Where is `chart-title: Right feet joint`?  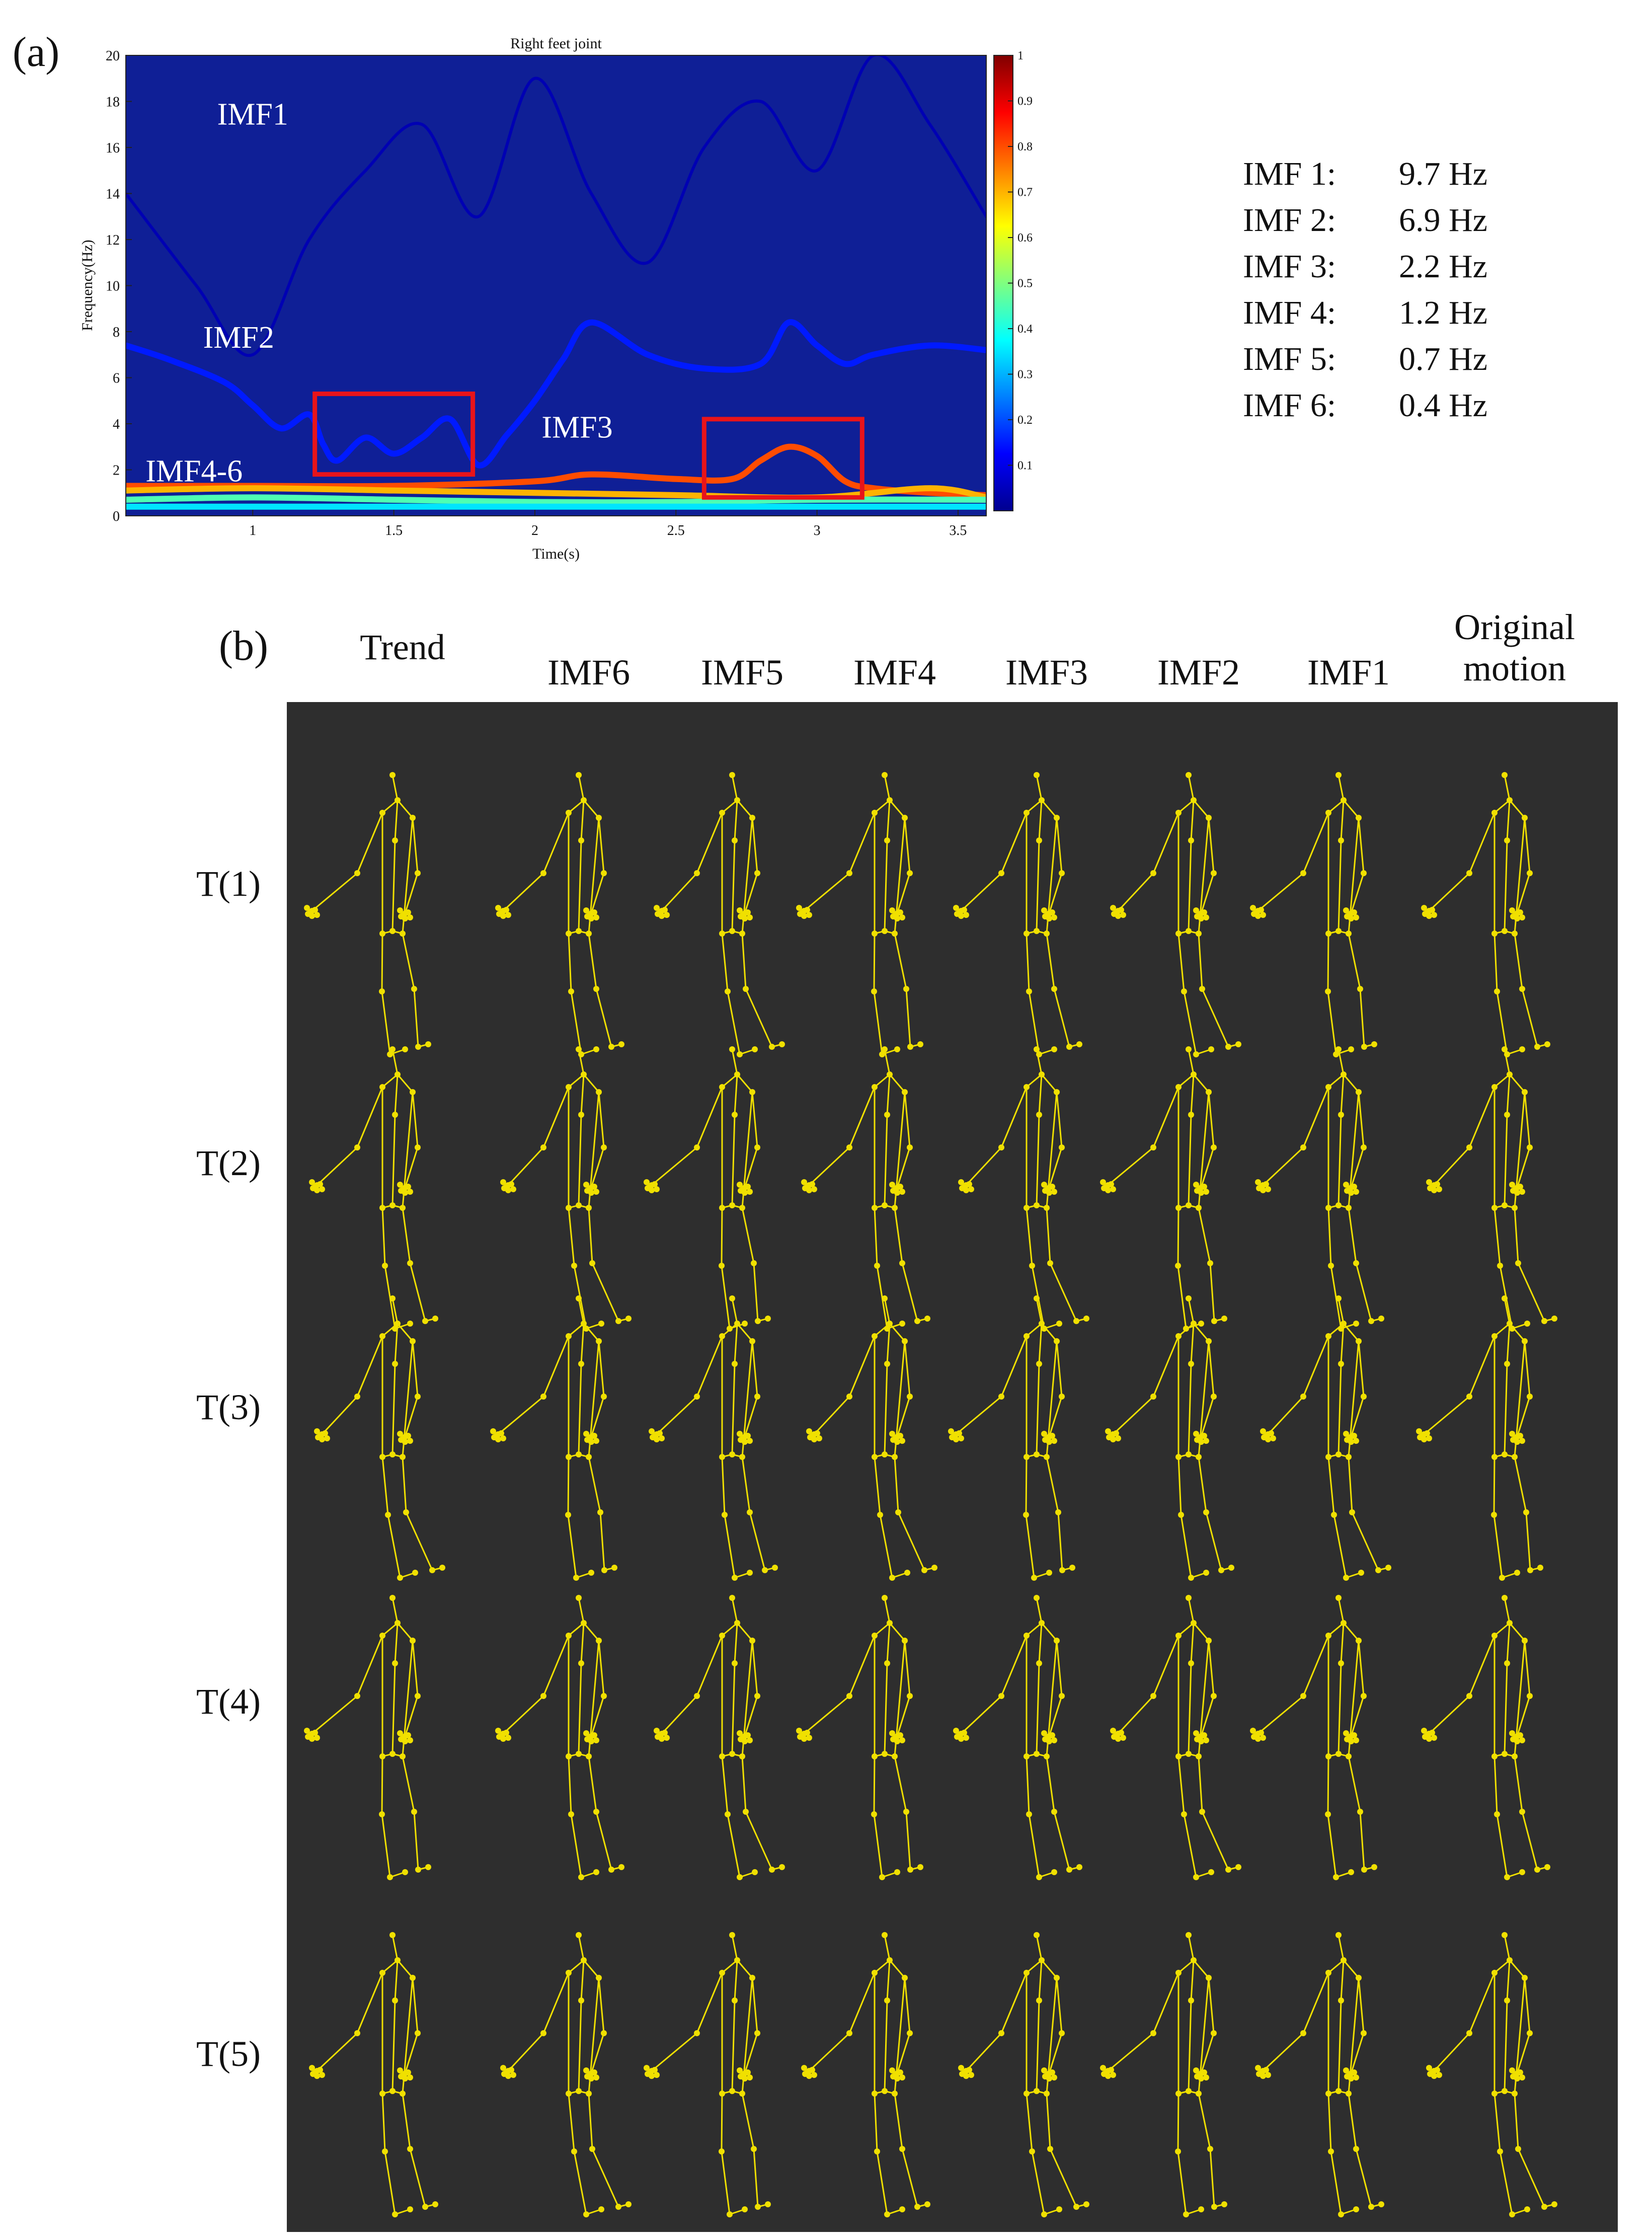 chart-title: Right feet joint is located at coordinates (556, 43).